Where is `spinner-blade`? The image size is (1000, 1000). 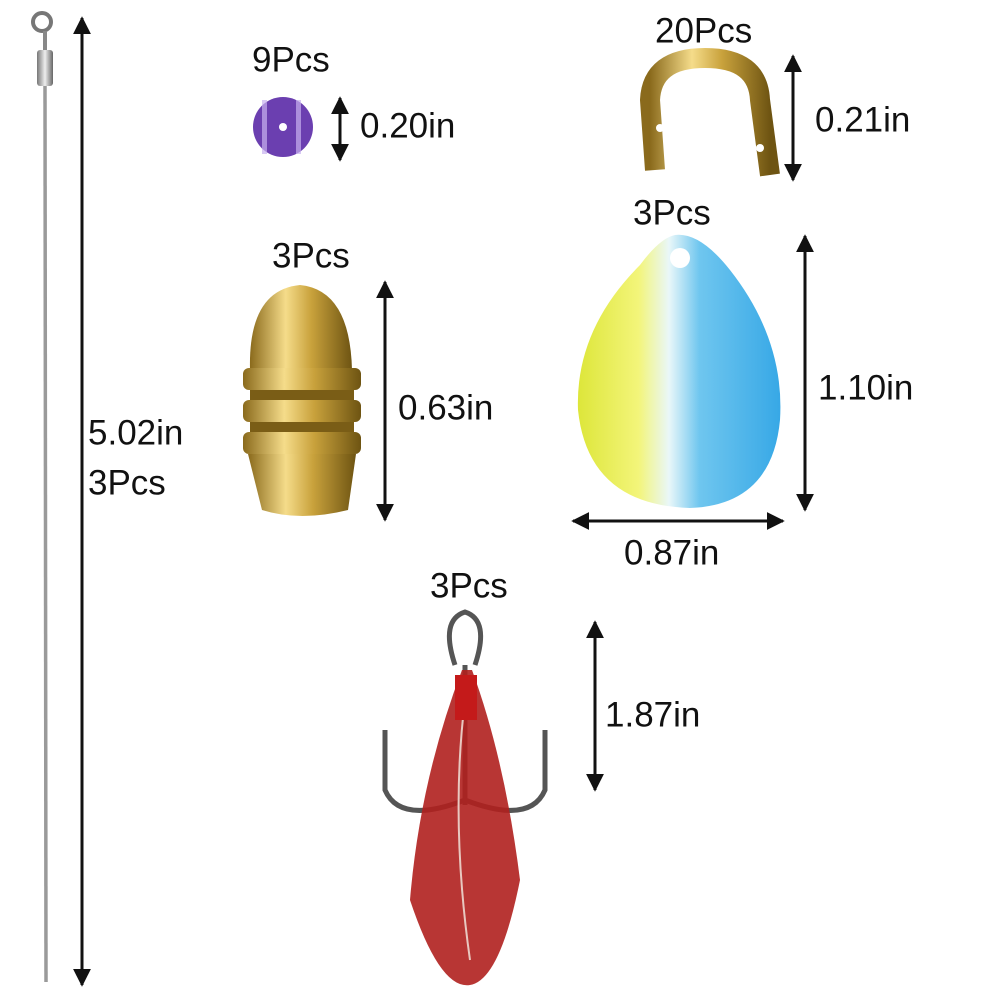
spinner-blade is located at coordinates (679, 371).